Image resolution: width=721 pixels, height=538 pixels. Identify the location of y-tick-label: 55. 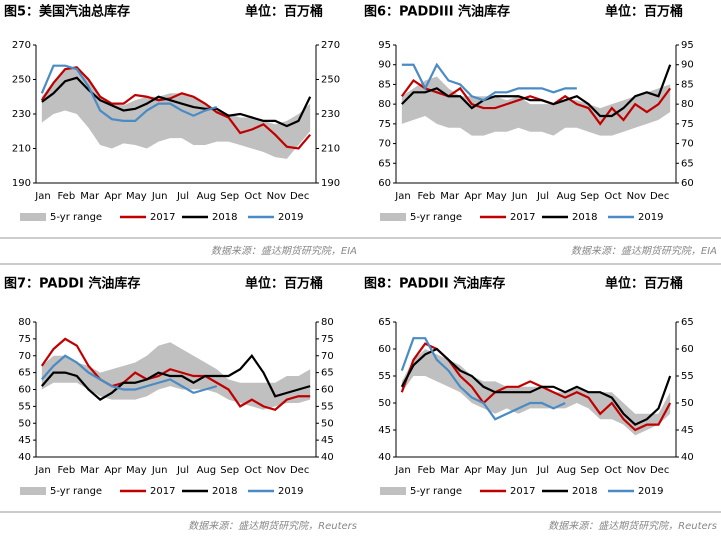
(384, 376).